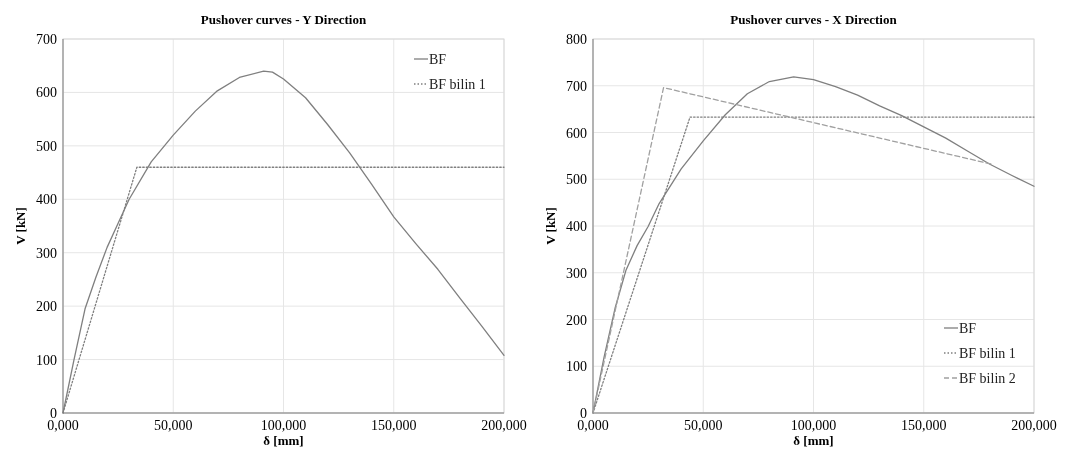 The height and width of the screenshot is (456, 1070). I want to click on chart-title: Pushover curves - X Direction, so click(814, 19).